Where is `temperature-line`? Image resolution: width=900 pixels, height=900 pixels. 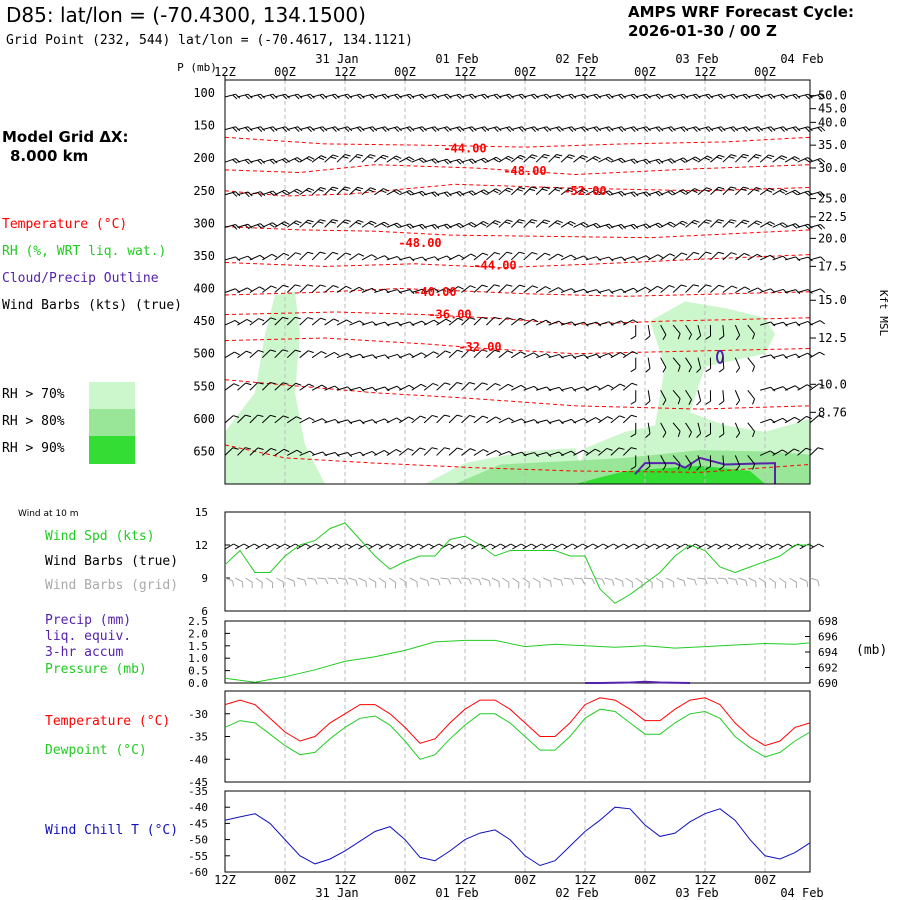
temperature-line is located at coordinates (517, 722).